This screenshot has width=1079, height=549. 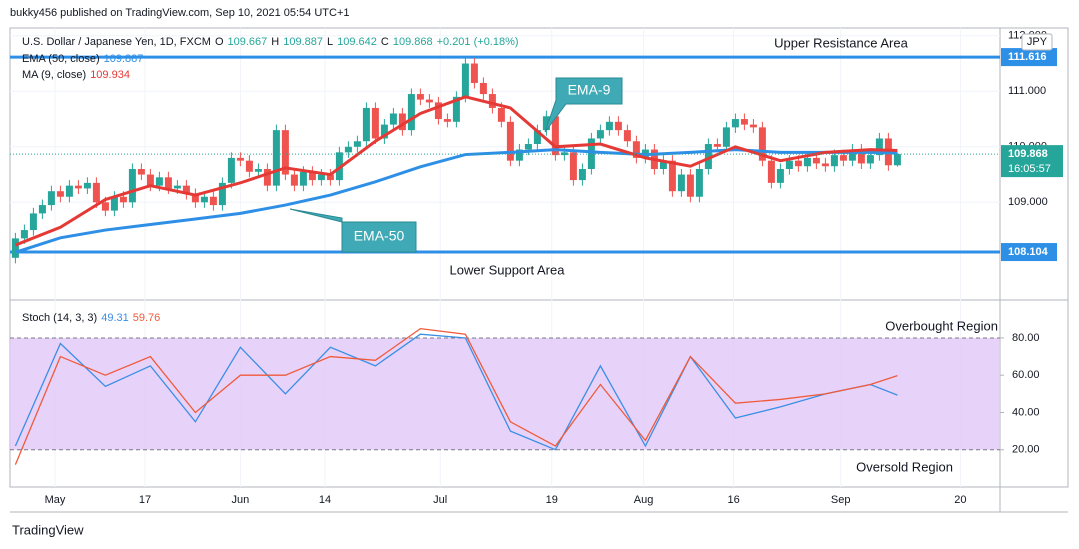 What do you see at coordinates (275, 42) in the screenshot?
I see `ohlc-letter: H` at bounding box center [275, 42].